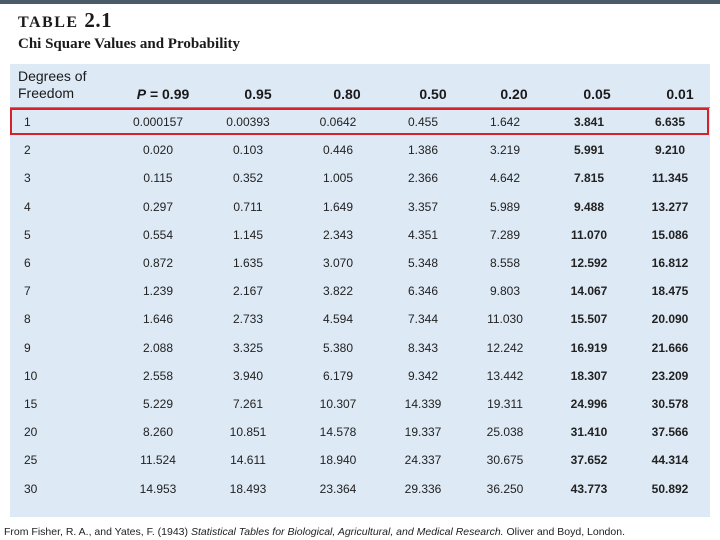  What do you see at coordinates (248, 234) in the screenshot?
I see `value-cell: 1.145` at bounding box center [248, 234].